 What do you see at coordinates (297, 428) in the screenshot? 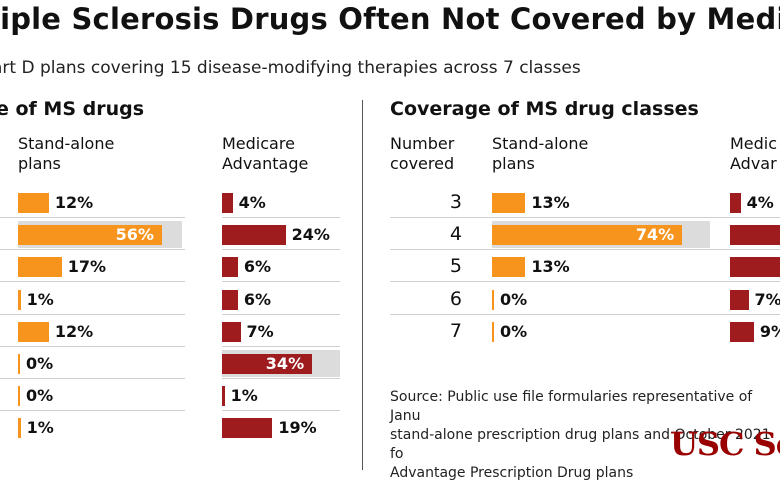
I see `bar-value-label: 19%` at bounding box center [297, 428].